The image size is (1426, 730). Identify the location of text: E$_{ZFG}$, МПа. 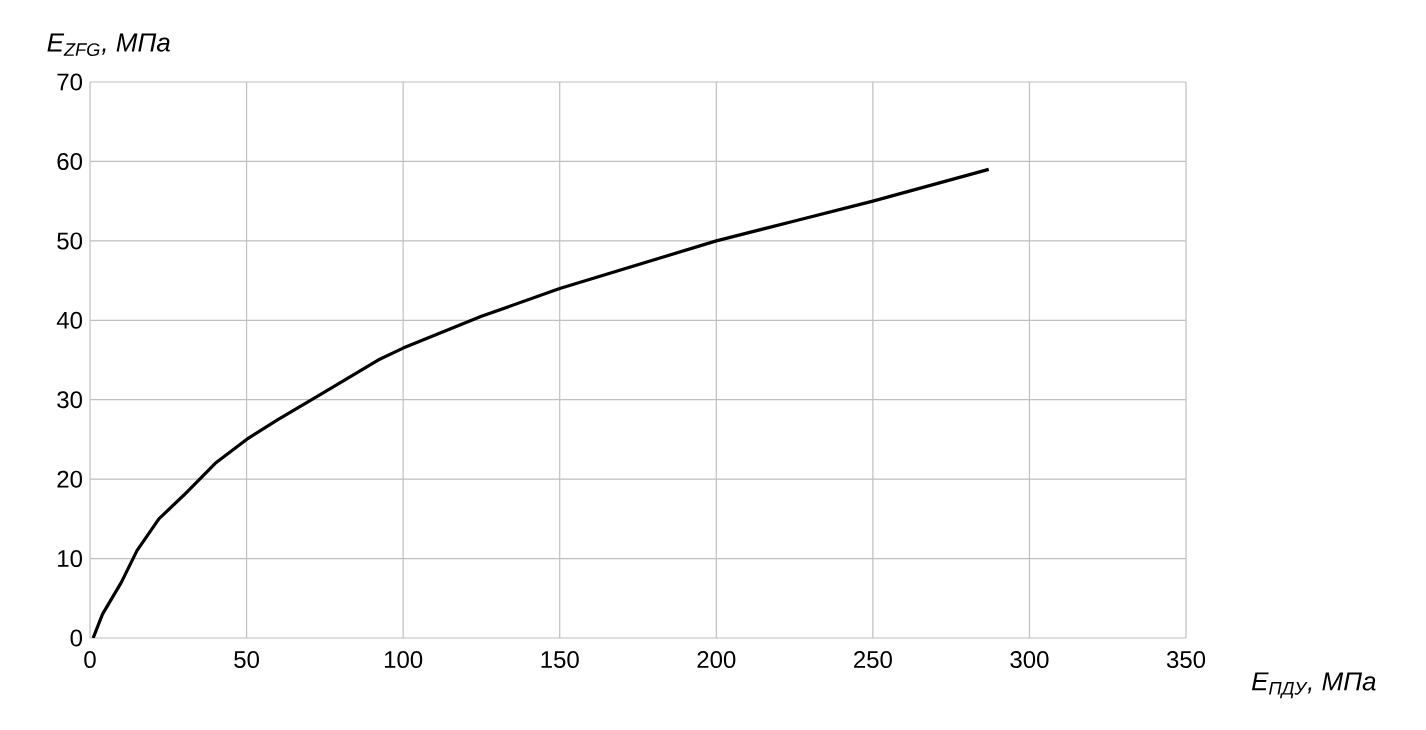
(108, 45).